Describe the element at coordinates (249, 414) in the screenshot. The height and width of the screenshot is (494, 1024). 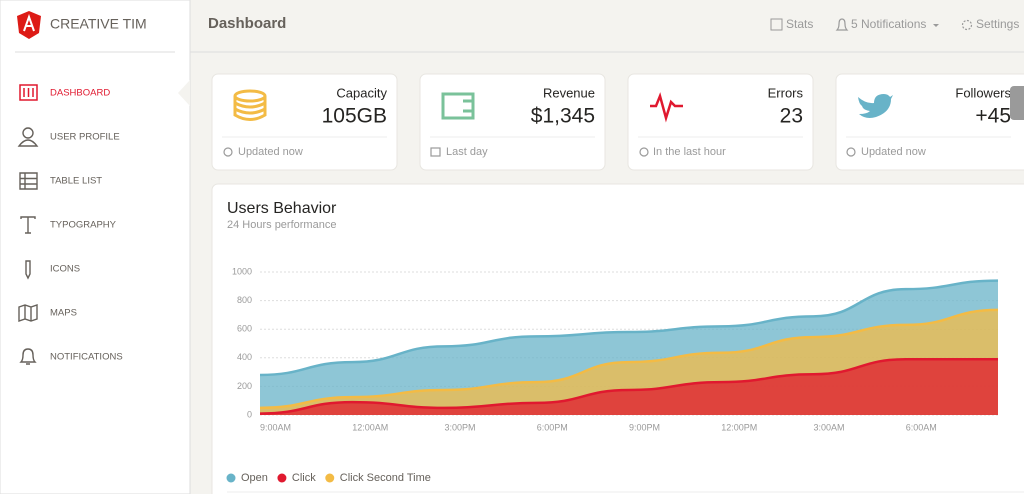
I see `y-tick-label: 0` at that location.